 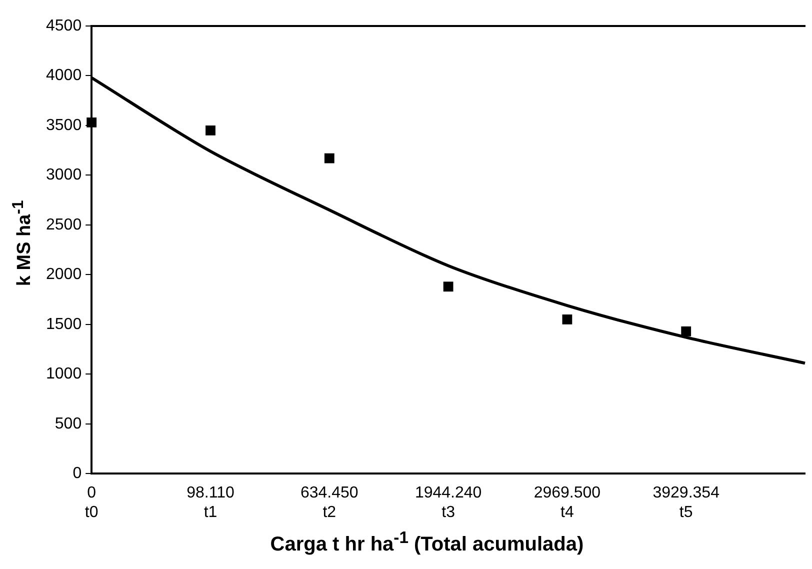 What do you see at coordinates (64, 275) in the screenshot?
I see `y-tick-label: 2000` at bounding box center [64, 275].